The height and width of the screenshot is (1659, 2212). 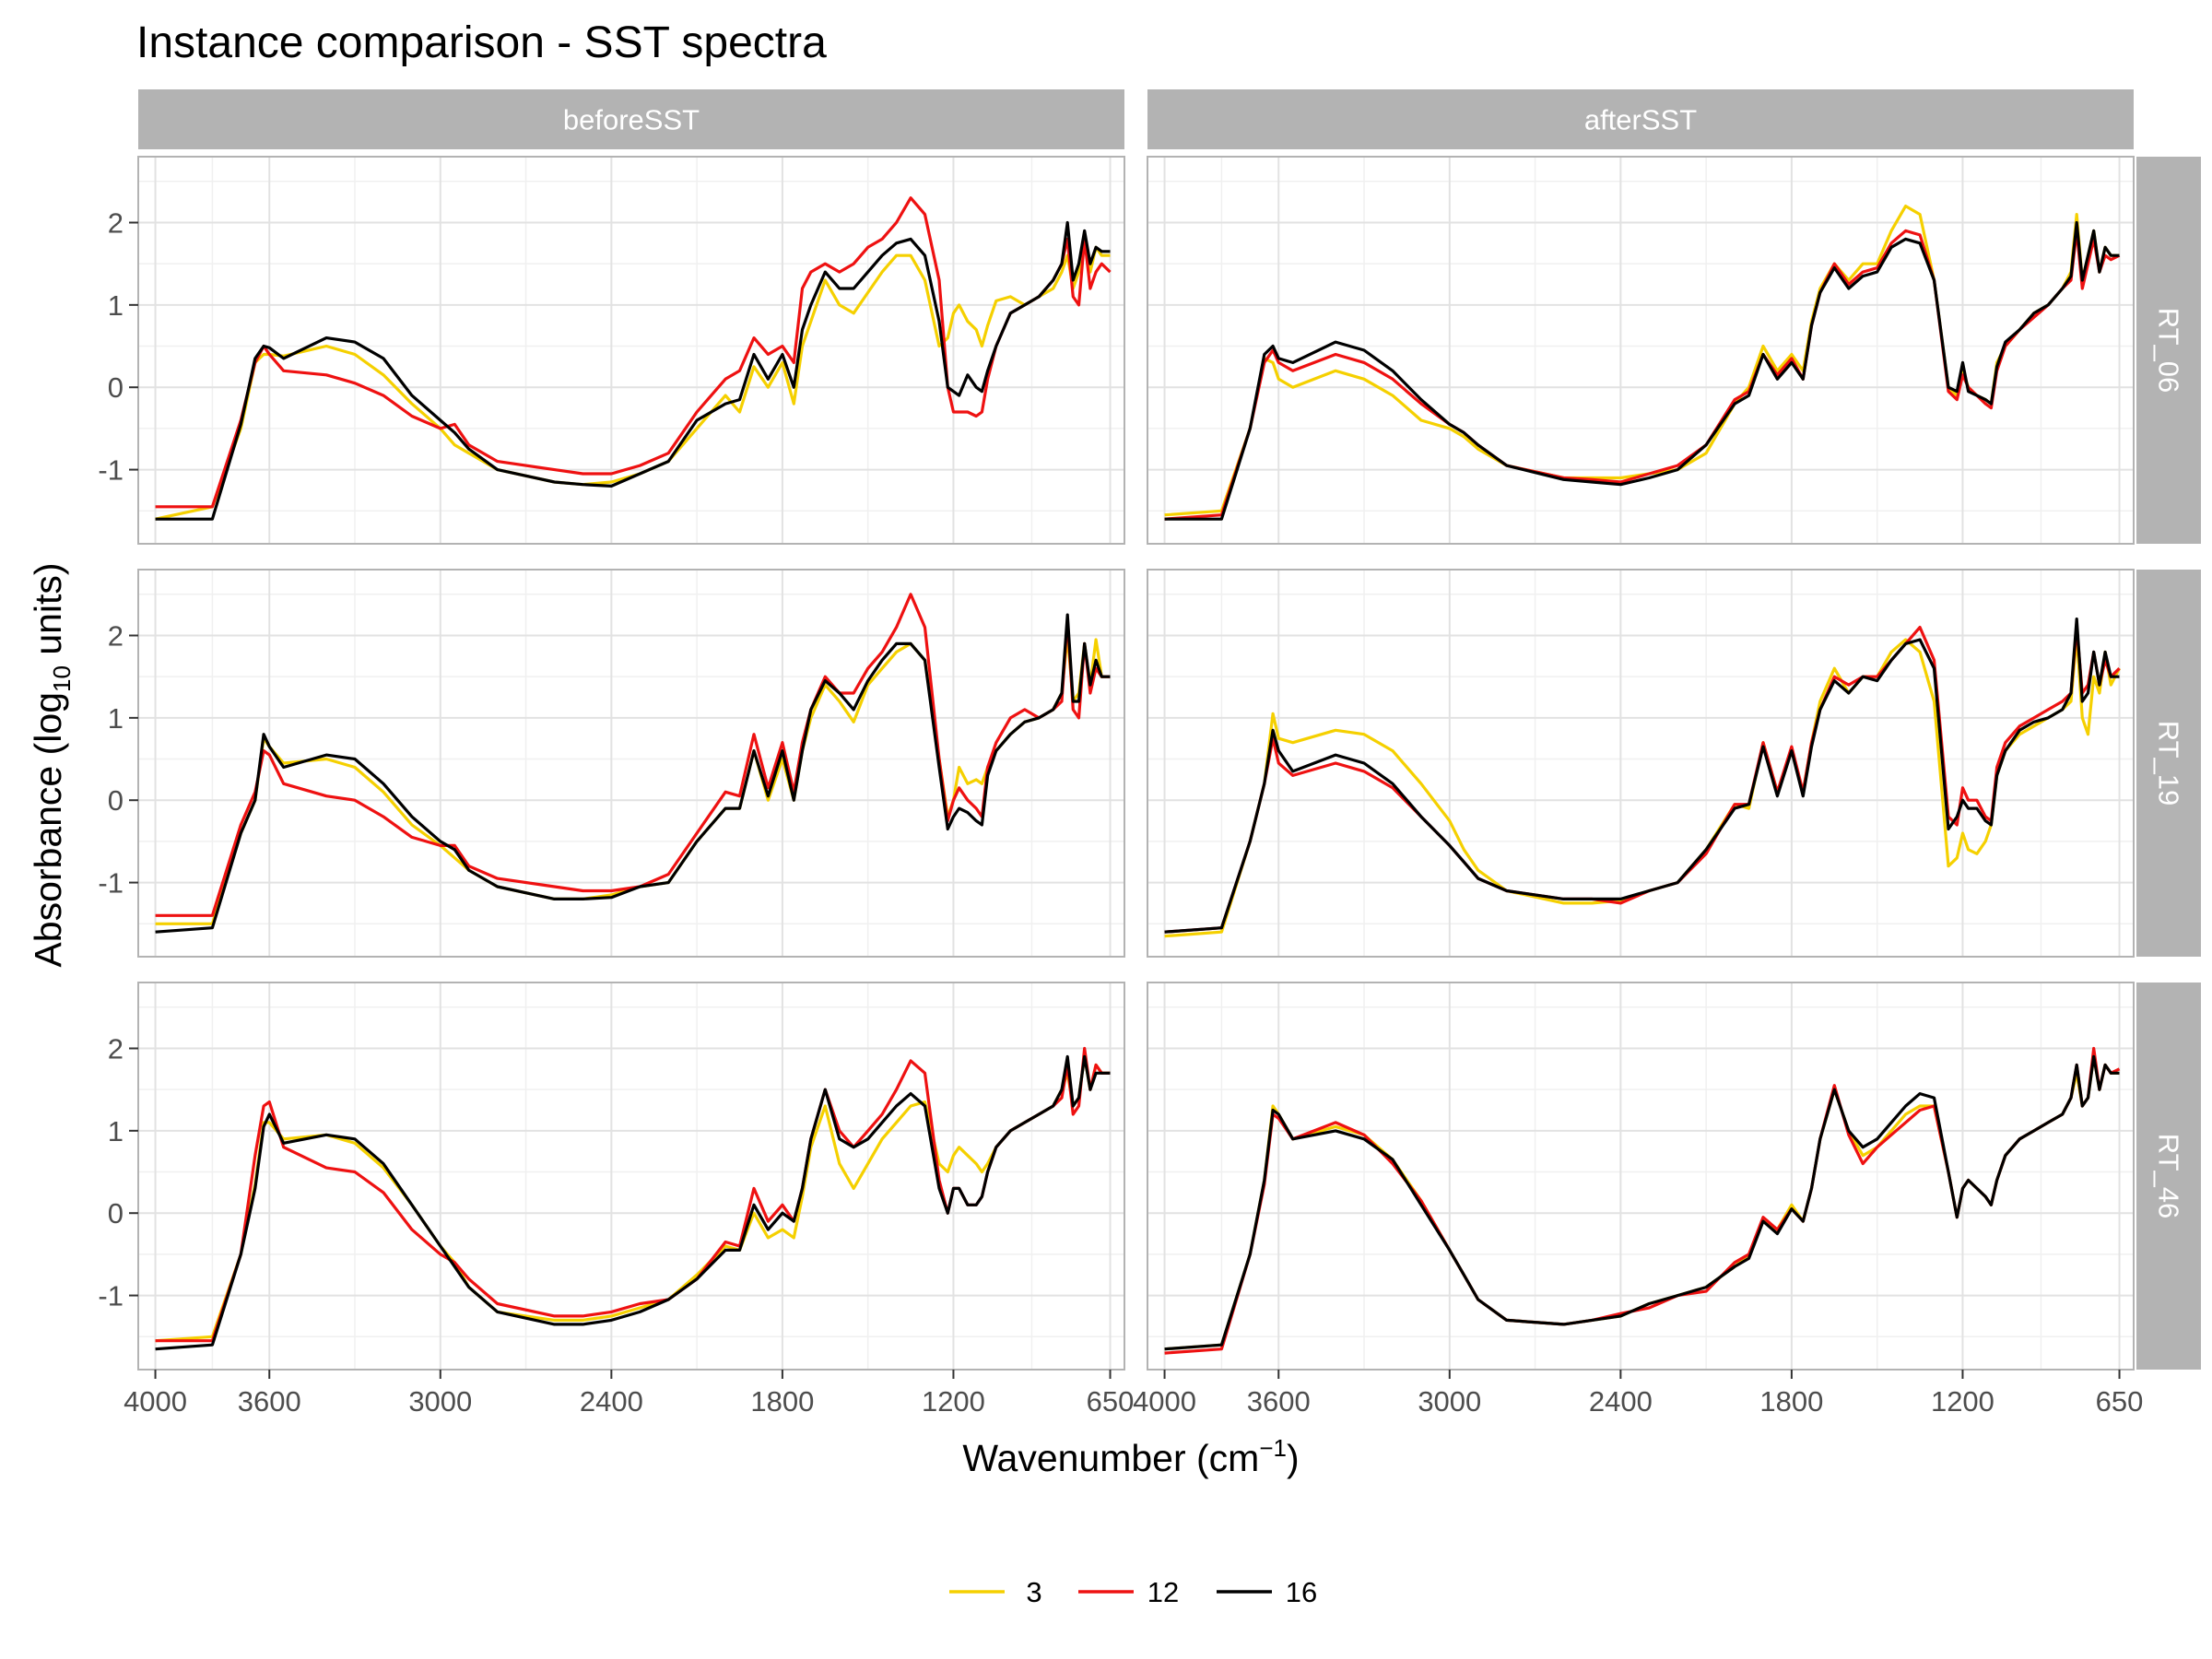 What do you see at coordinates (1133, 1592) in the screenshot?
I see `legend: 3 12 16` at bounding box center [1133, 1592].